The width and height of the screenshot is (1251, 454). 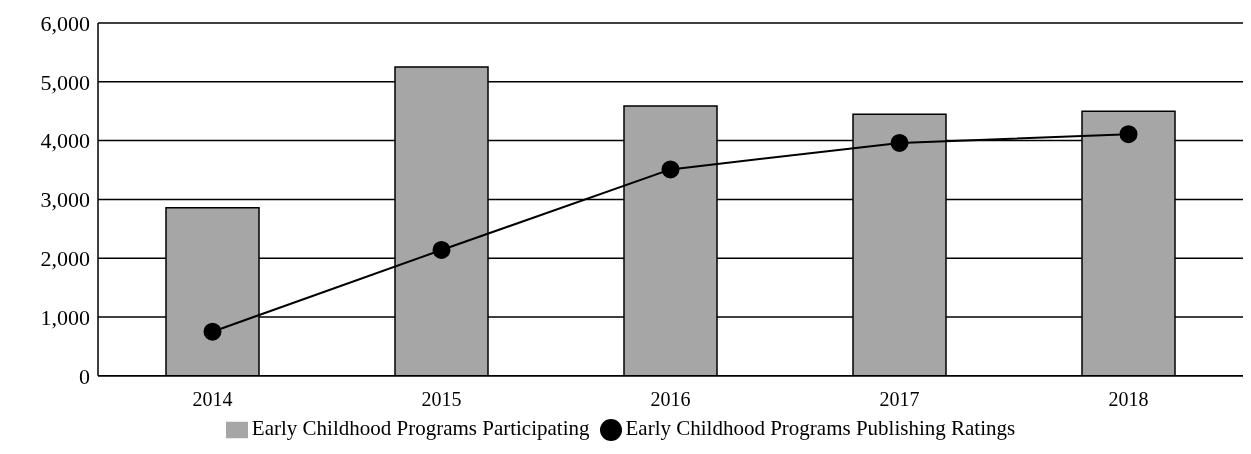 I want to click on x-tick-label: 2016, so click(x=670, y=399).